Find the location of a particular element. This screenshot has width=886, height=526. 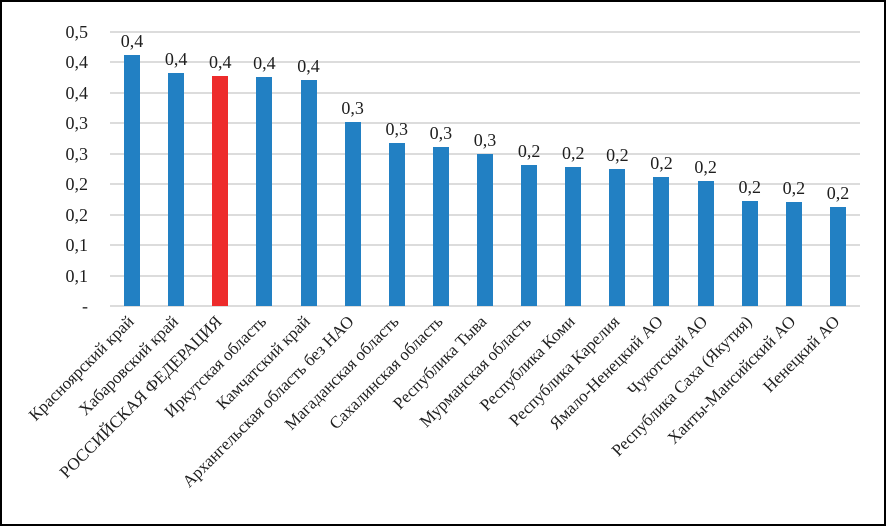

y-axis-tick-label: 0,5 is located at coordinates (77, 32).